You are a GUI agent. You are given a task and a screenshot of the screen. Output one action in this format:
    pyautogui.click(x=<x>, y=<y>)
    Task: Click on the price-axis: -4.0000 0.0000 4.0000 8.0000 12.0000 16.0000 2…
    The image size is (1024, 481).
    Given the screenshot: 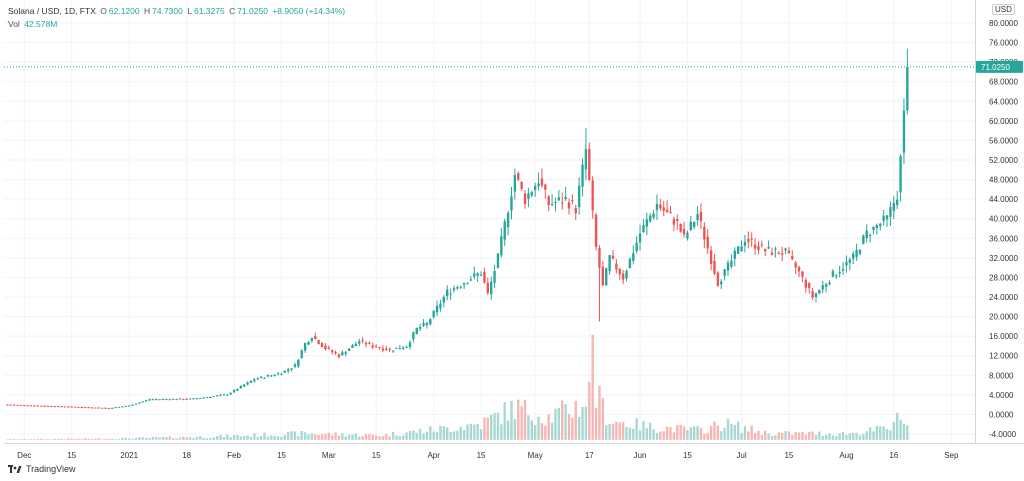 What is the action you would take?
    pyautogui.click(x=1003, y=229)
    